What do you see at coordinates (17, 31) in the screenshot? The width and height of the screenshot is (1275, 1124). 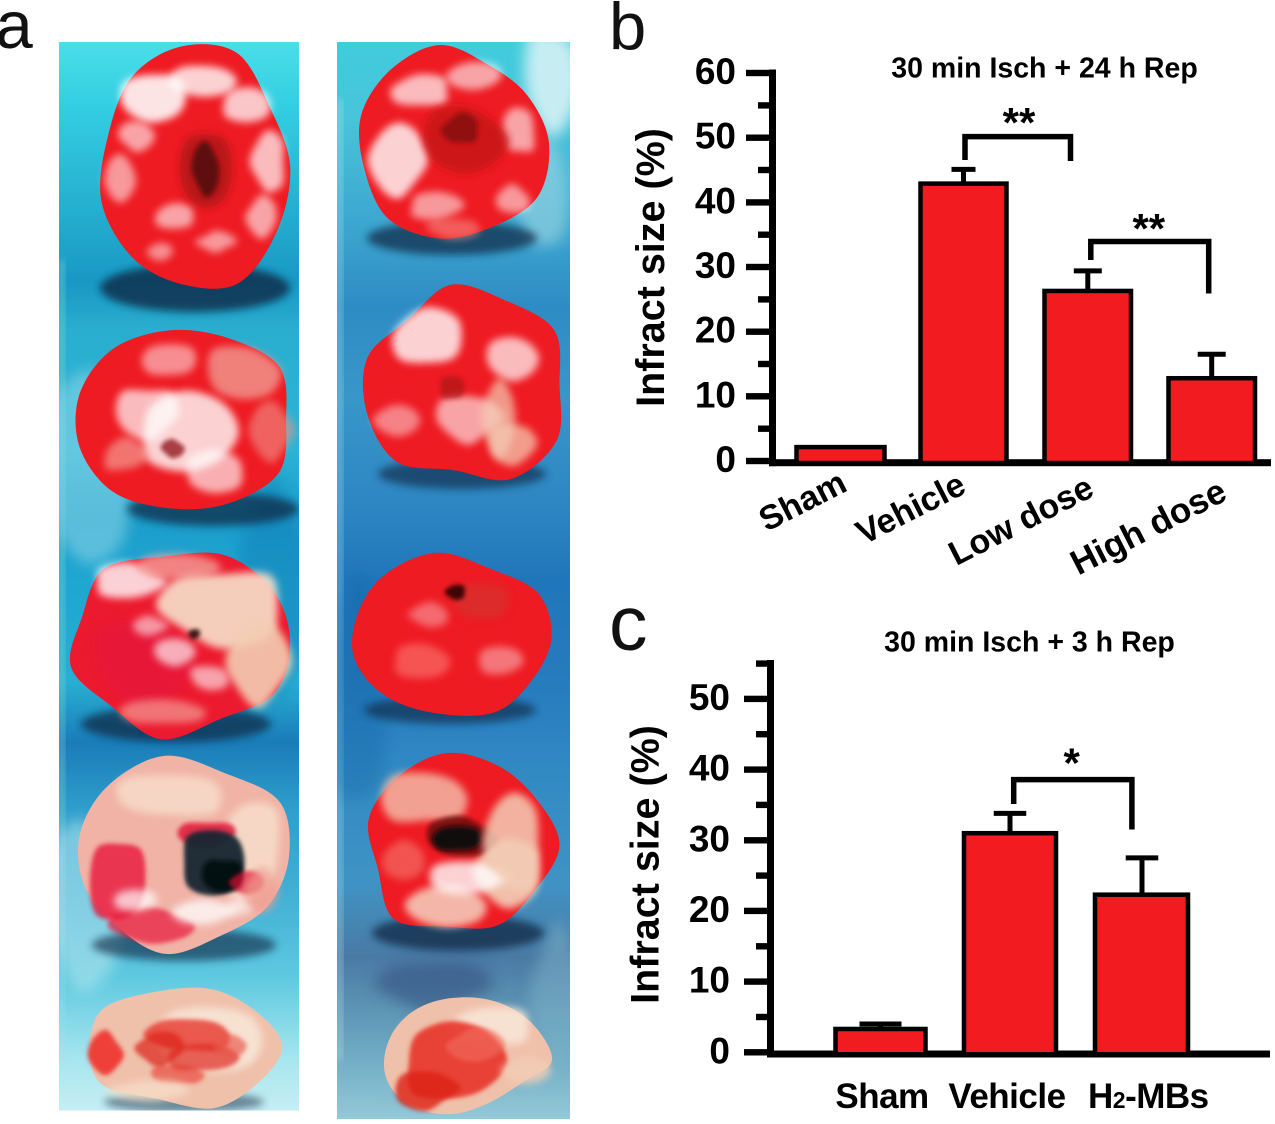 I see `svg-text: a` at bounding box center [17, 31].